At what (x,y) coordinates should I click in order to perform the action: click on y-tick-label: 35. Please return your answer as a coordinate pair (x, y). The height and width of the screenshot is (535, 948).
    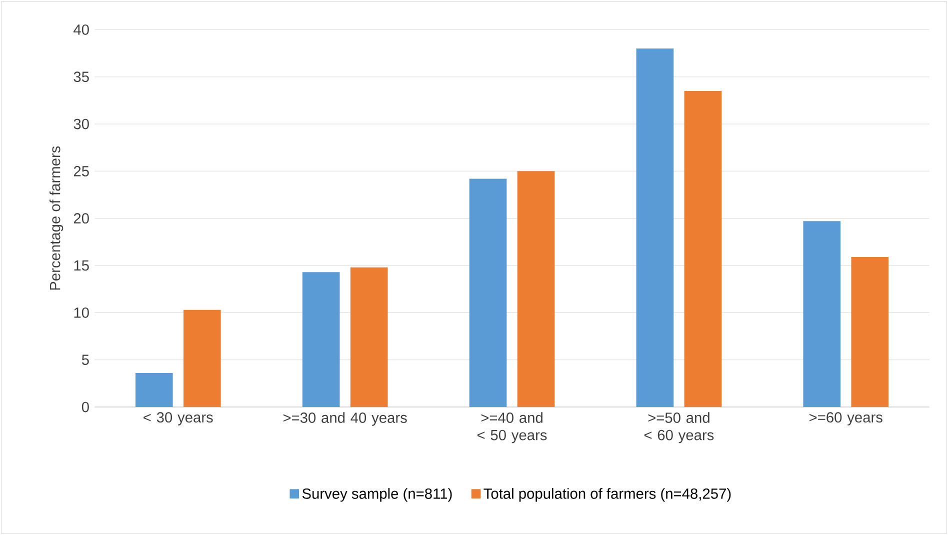
    Looking at the image, I should click on (81, 77).